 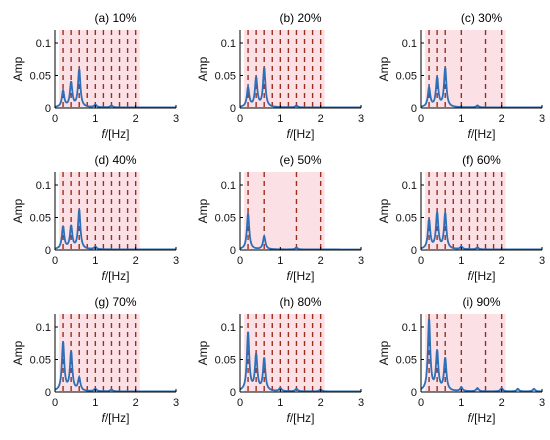 What do you see at coordinates (115, 302) in the screenshot?
I see `chart-title: (g) 70%` at bounding box center [115, 302].